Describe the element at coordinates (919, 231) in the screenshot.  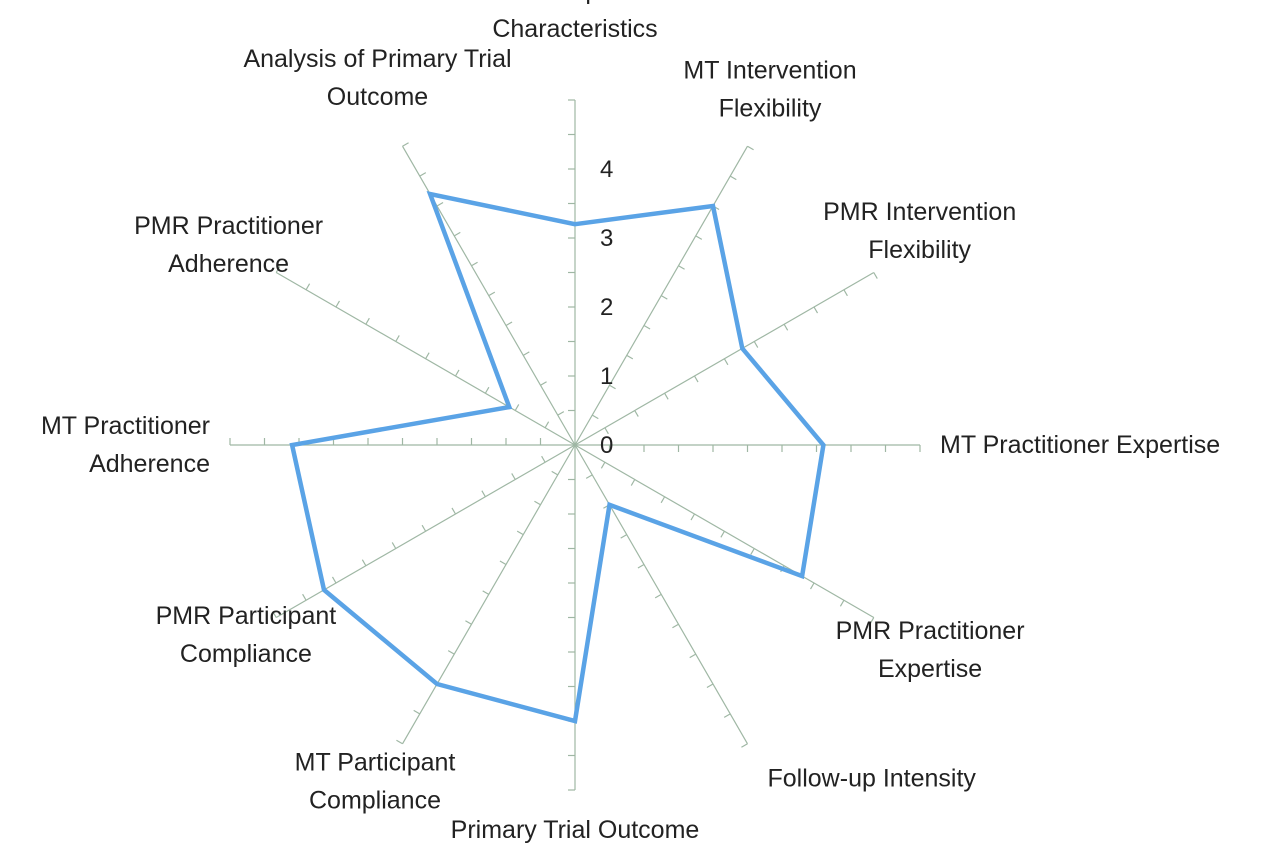
I see `category-label: PMR Intervention Flexibility` at that location.